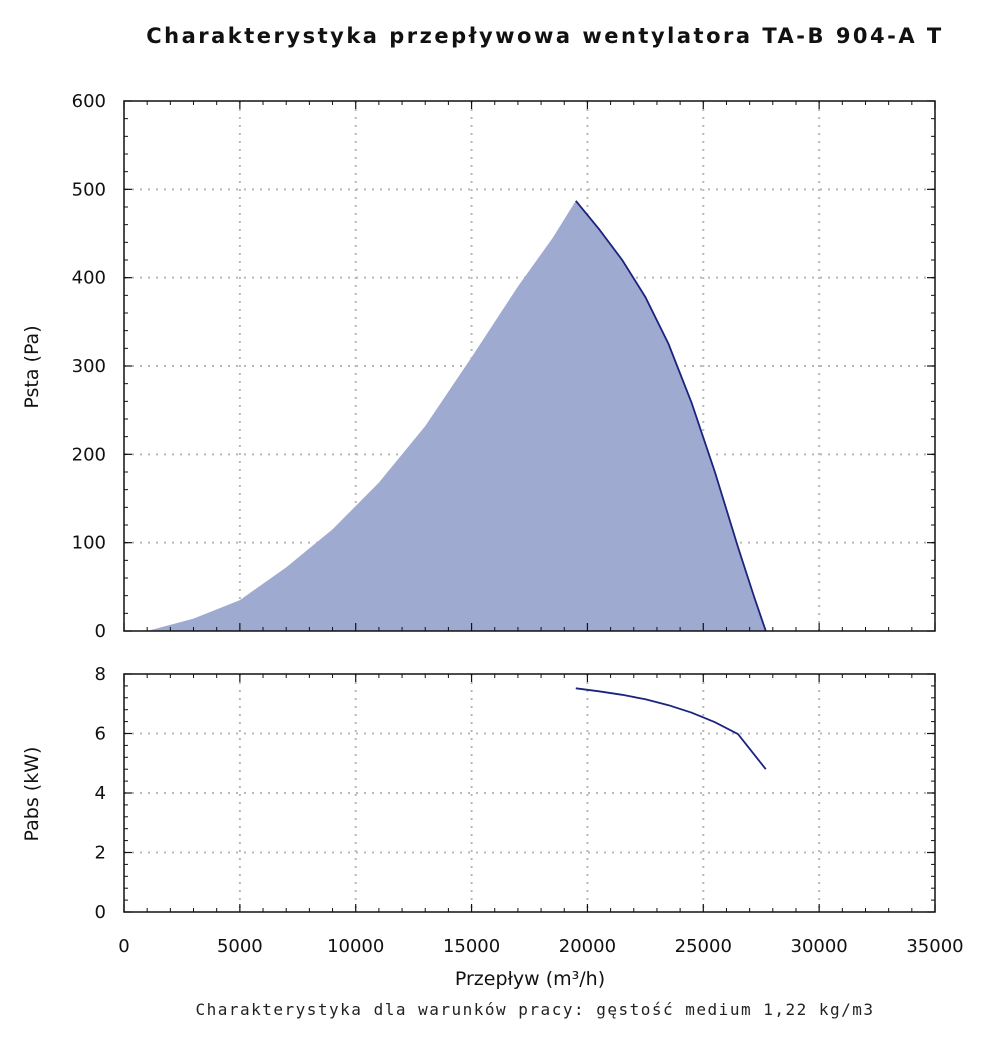 This screenshot has height=1062, width=1000. Describe the element at coordinates (89, 543) in the screenshot. I see `psta-y-tick-label: 100` at that location.